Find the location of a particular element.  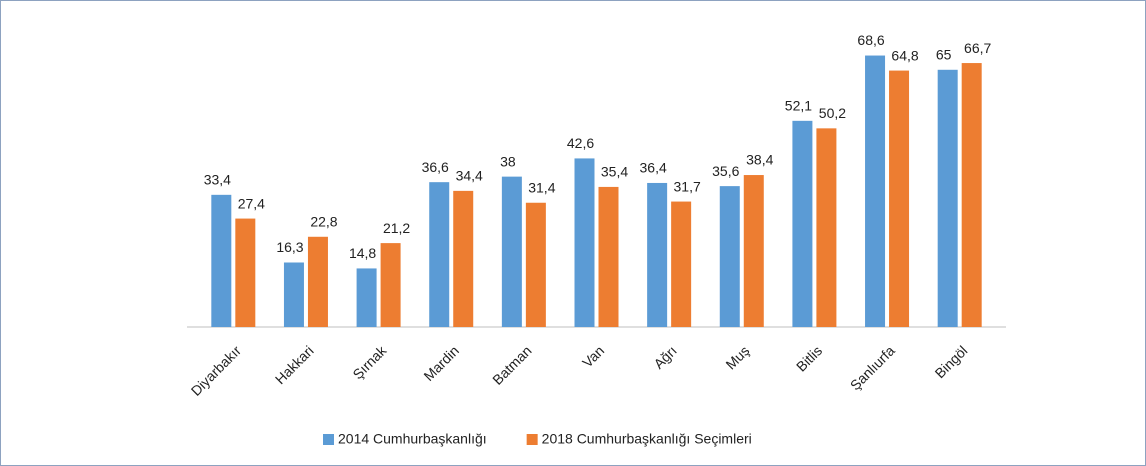

legend-label: 2018 Cumhurbaşkanlığı Seçimleri is located at coordinates (647, 439).